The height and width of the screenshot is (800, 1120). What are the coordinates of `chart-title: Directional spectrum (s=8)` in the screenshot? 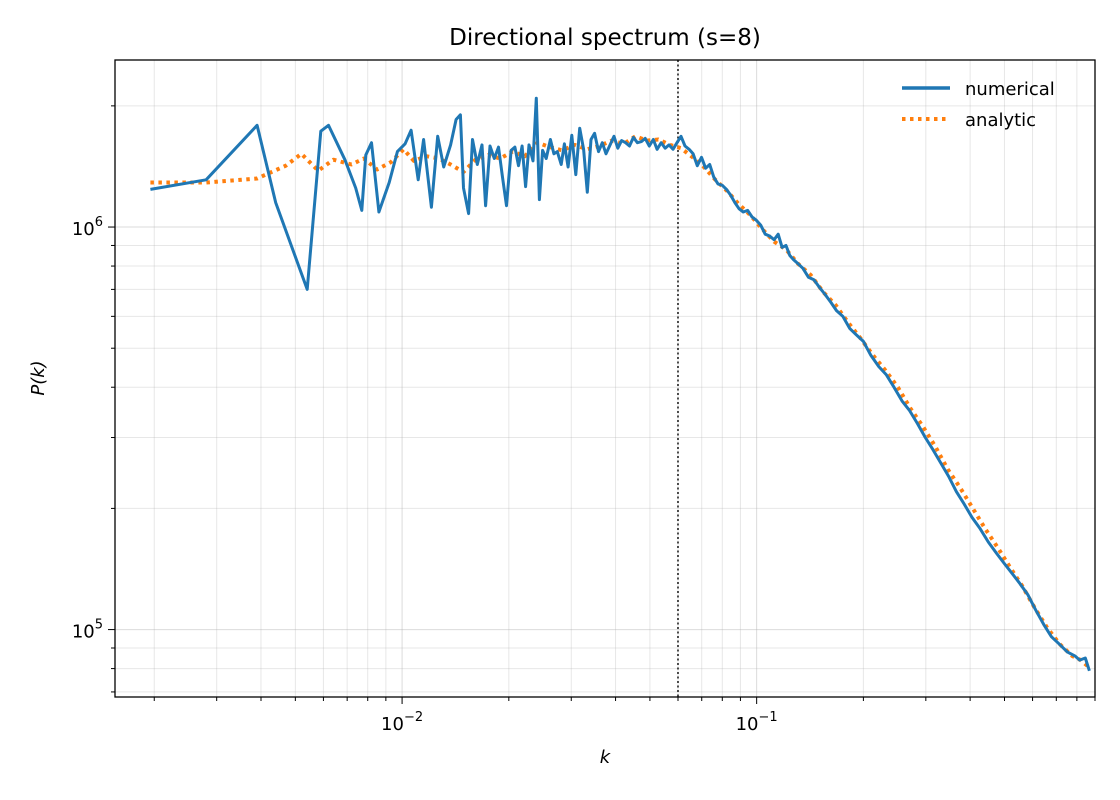 It's located at (605, 38).